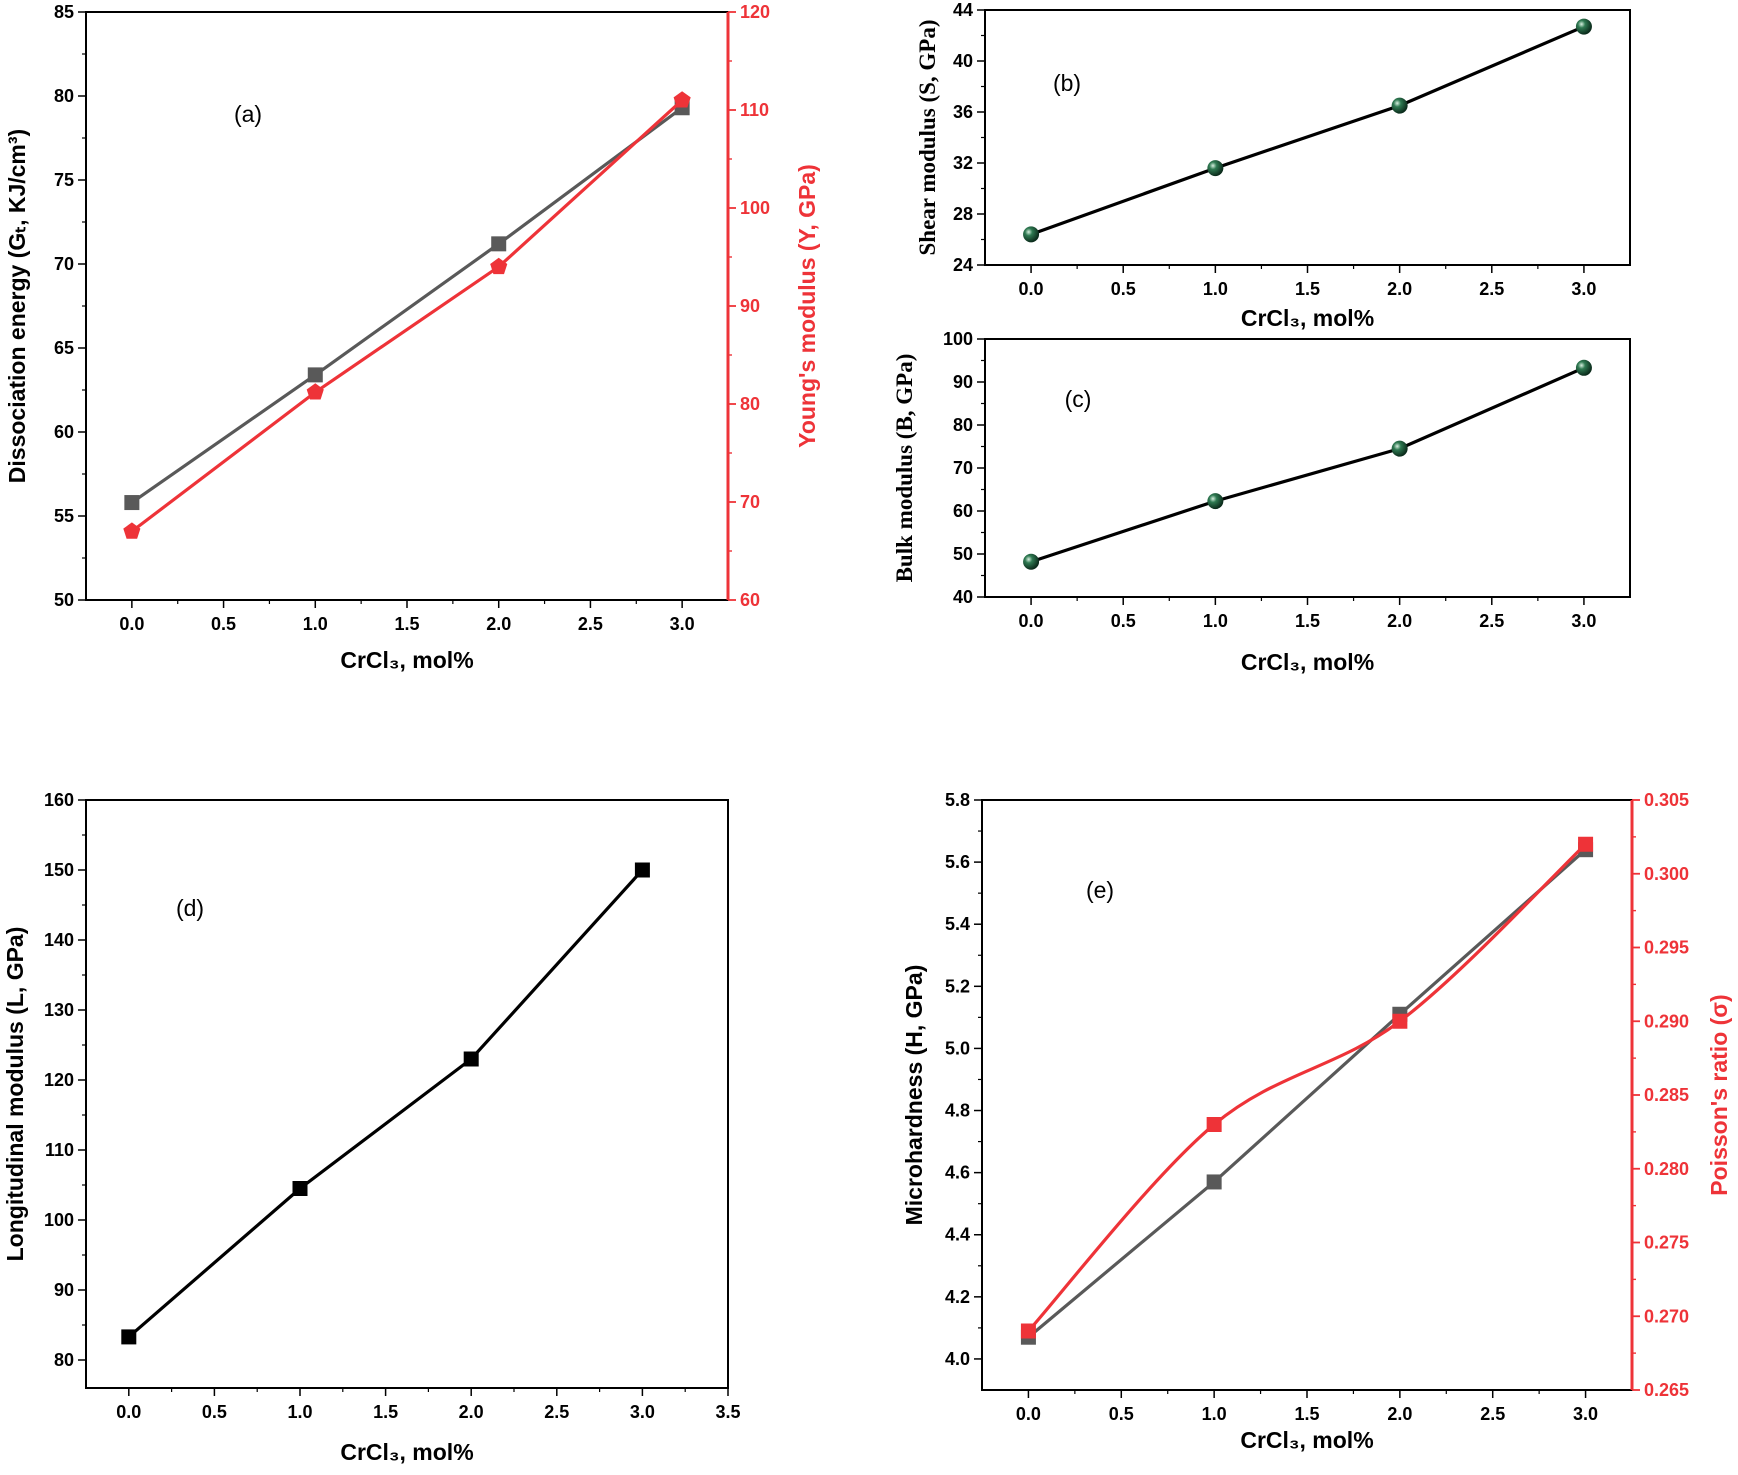  I want to click on y-right-tick-label: 60, so click(750, 600).